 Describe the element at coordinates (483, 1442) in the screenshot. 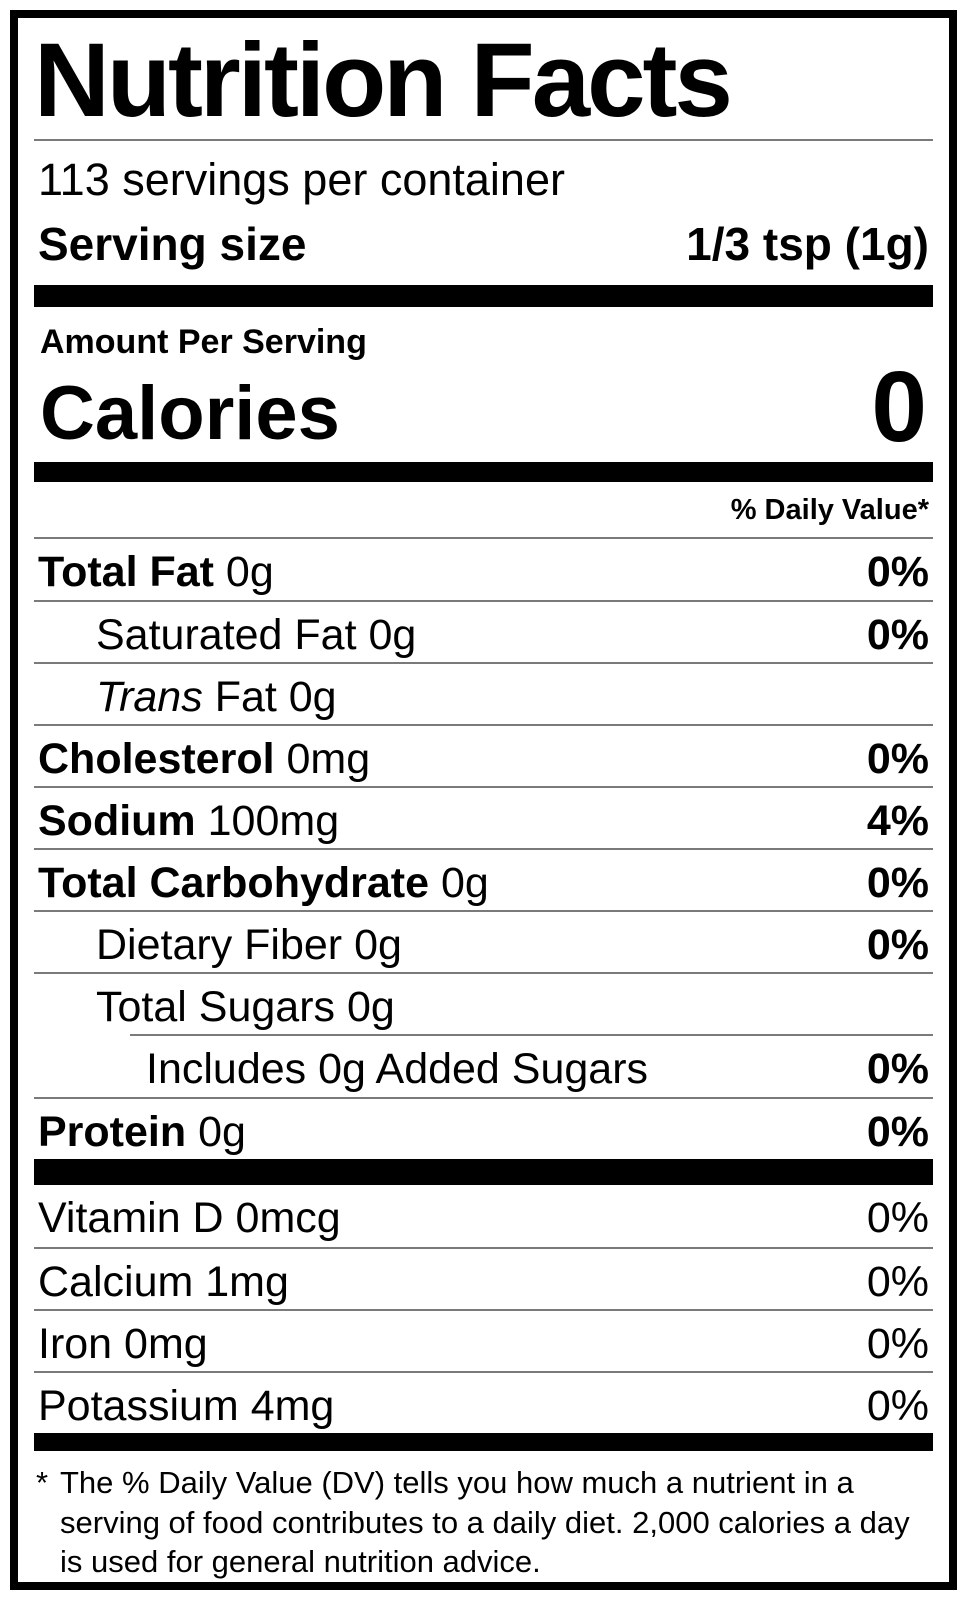

I see `thick-bar-footnote` at that location.